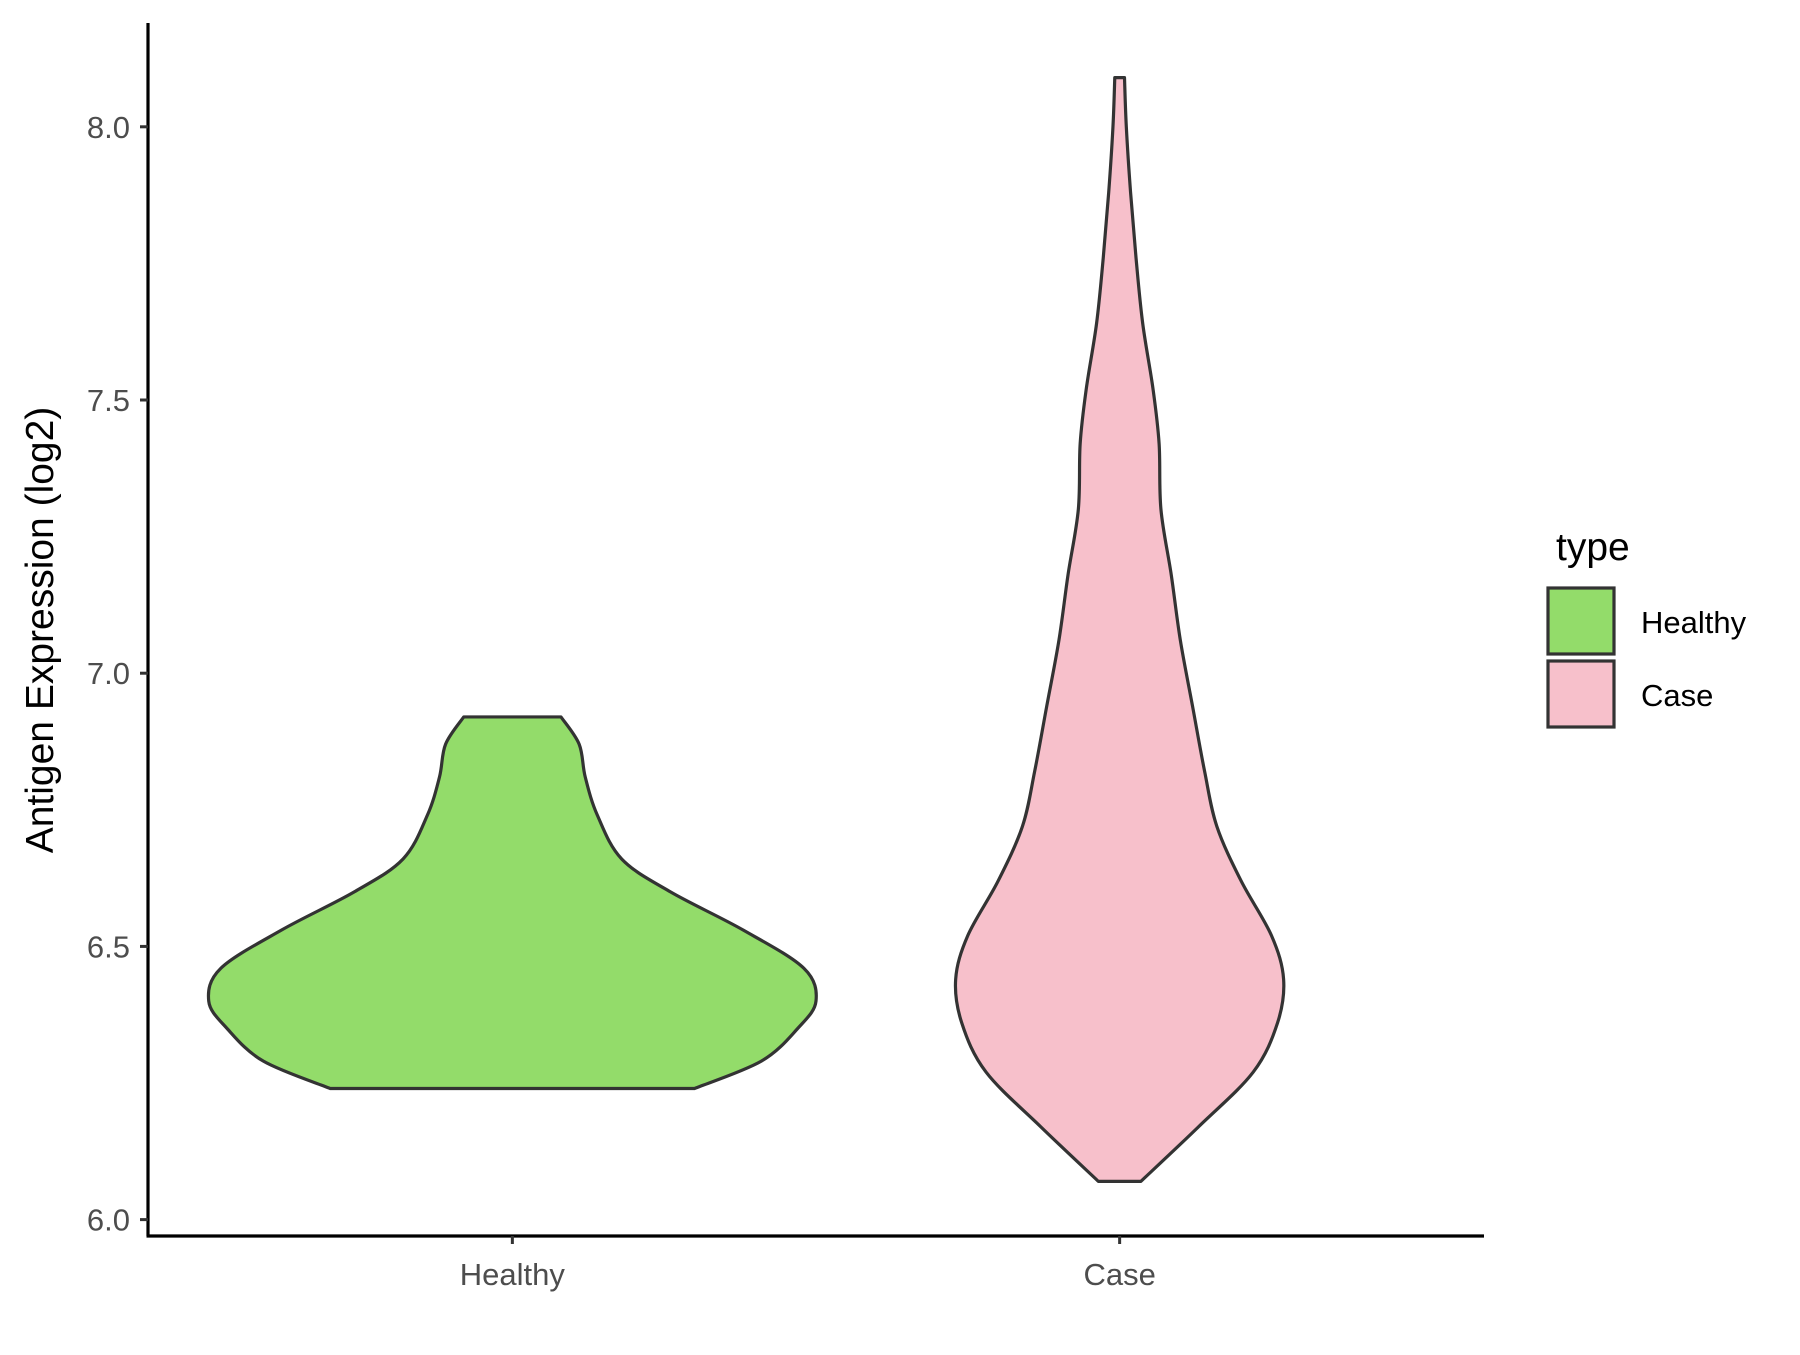 Image resolution: width=1800 pixels, height=1355 pixels. I want to click on y-tick-label: 8.0, so click(108, 127).